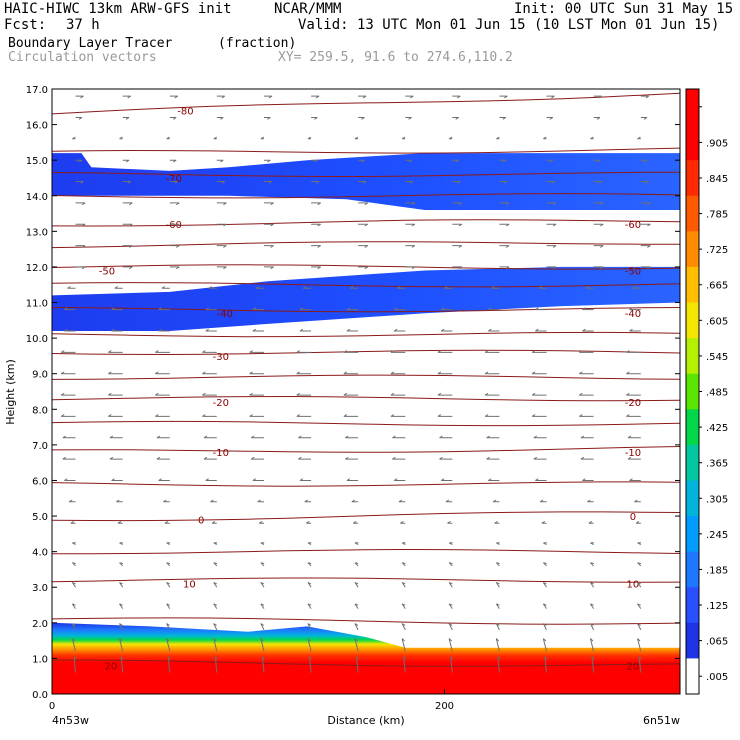 This screenshot has height=740, width=740. What do you see at coordinates (221, 453) in the screenshot?
I see `contour-label: -10` at bounding box center [221, 453].